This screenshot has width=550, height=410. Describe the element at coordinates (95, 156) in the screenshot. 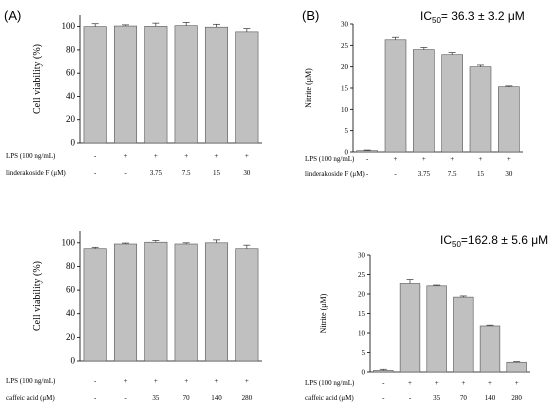

I see `lps-cell: -` at that location.